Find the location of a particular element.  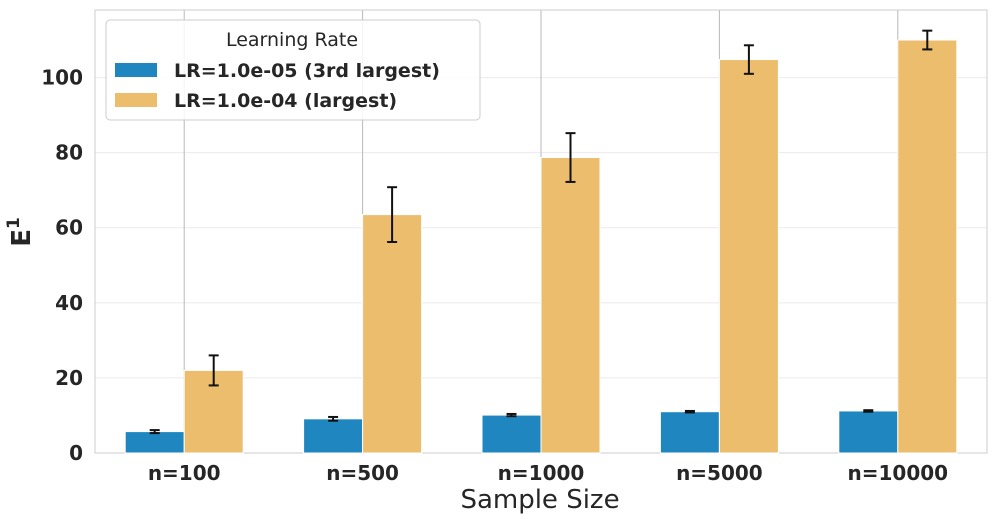

y-tick-labels: 0 20 40 60 80 100 is located at coordinates (62, 265).